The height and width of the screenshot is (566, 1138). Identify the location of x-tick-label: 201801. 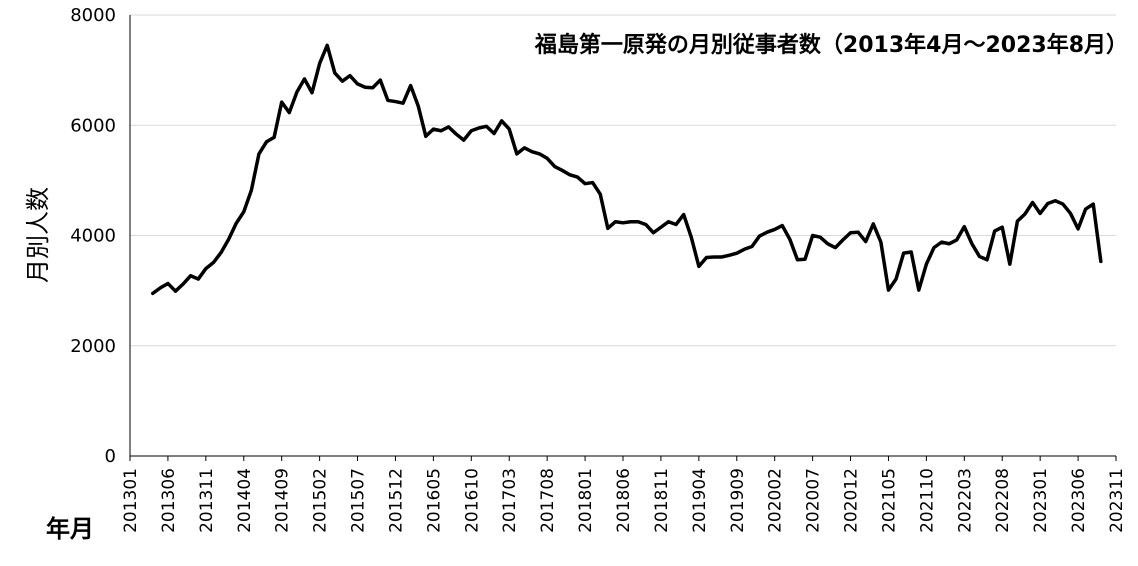
(586, 500).